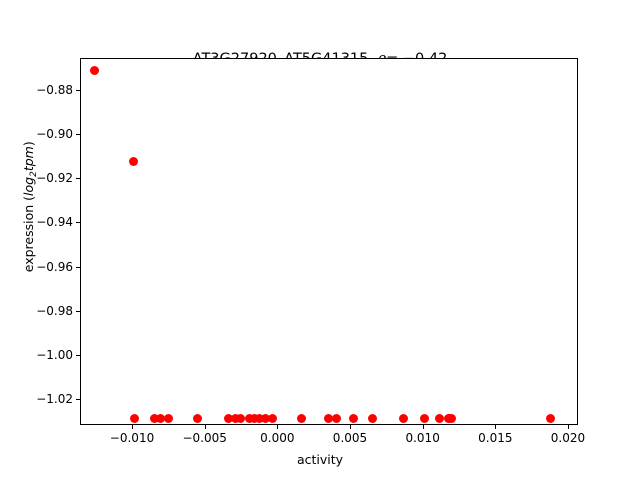 This screenshot has width=640, height=480. What do you see at coordinates (33, 174) in the screenshot?
I see `y-axis-label-subscript: 2` at bounding box center [33, 174].